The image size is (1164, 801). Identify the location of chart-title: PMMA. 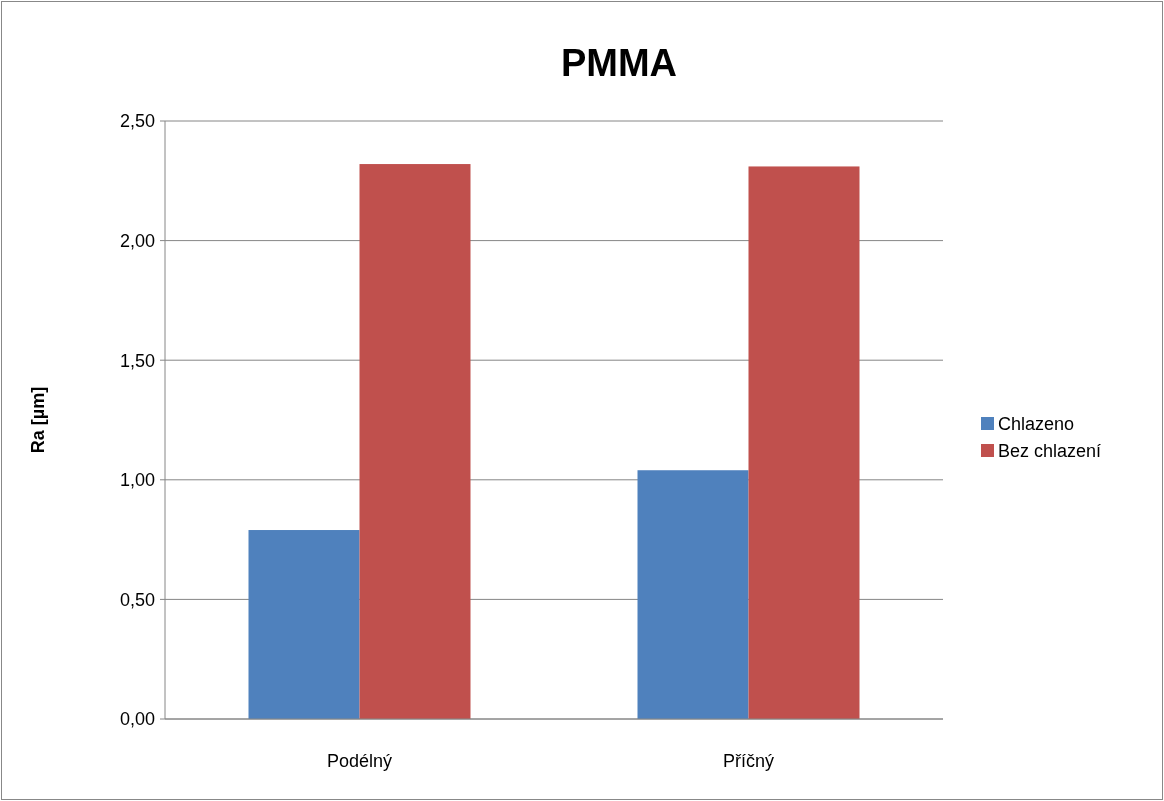
(619, 63).